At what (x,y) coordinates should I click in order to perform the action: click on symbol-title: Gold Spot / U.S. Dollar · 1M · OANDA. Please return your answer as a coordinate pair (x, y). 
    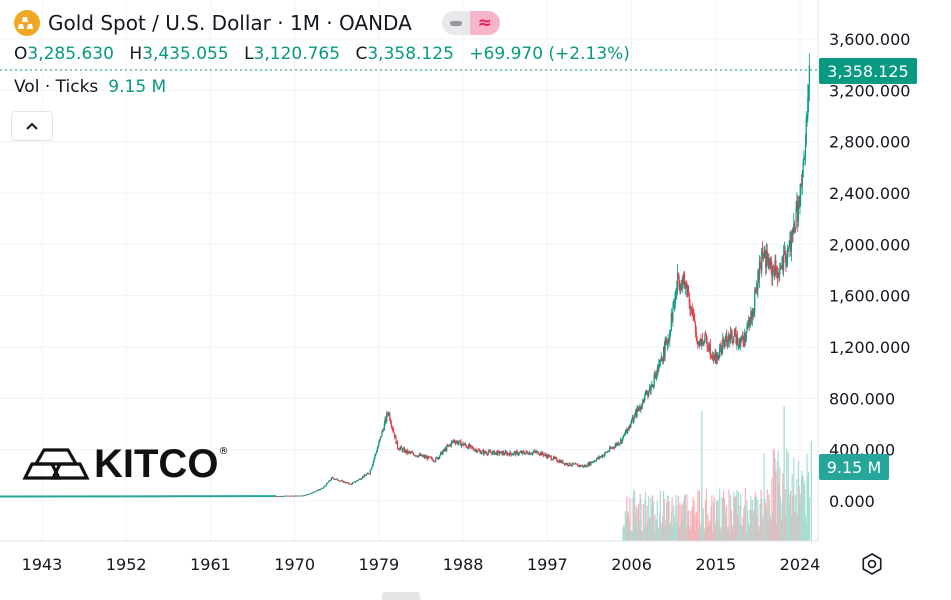
    Looking at the image, I should click on (230, 23).